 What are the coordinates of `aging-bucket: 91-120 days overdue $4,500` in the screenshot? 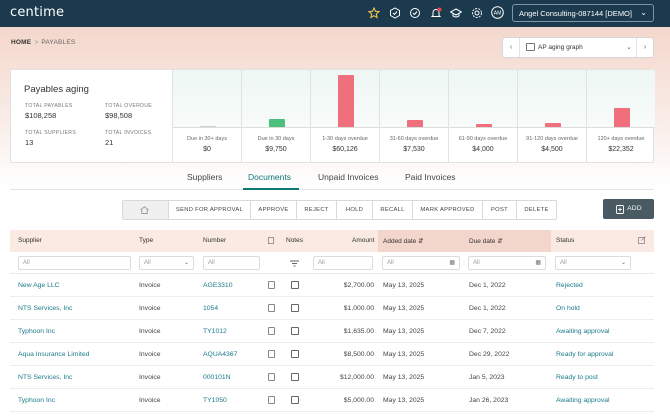 It's located at (551, 116).